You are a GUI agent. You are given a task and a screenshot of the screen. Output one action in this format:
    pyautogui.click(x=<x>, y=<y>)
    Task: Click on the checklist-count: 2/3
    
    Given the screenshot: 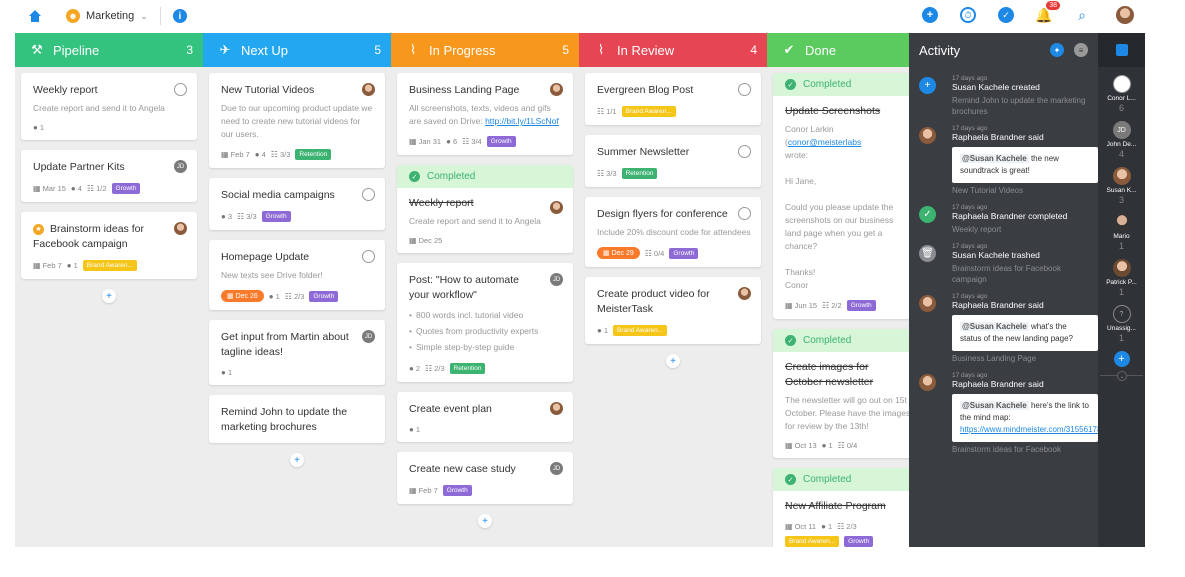 What is the action you would take?
    pyautogui.click(x=439, y=368)
    